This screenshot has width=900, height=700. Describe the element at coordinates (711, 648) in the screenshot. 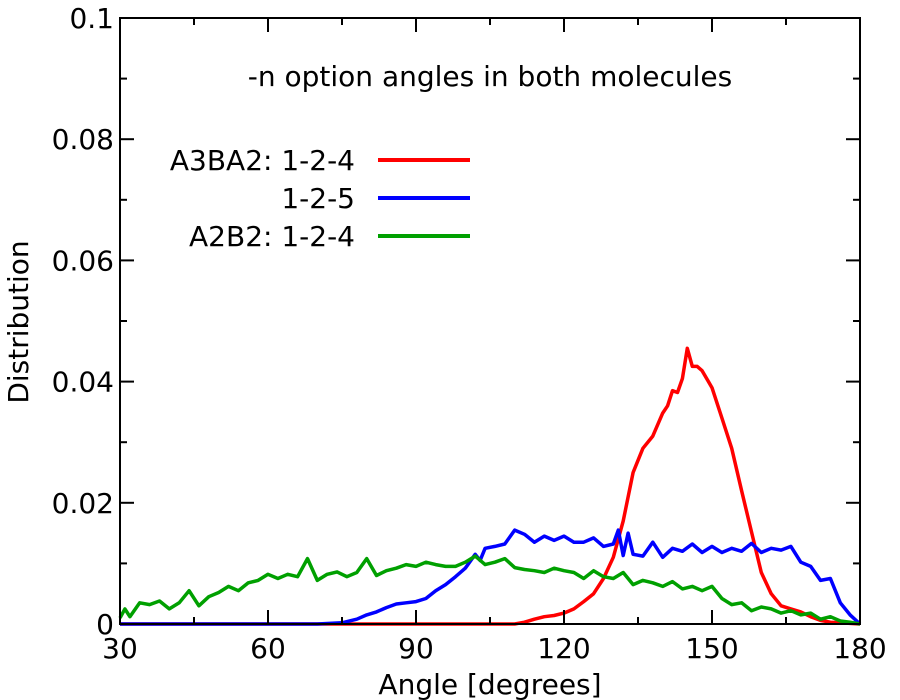

I see `x-tick-label: 150` at that location.